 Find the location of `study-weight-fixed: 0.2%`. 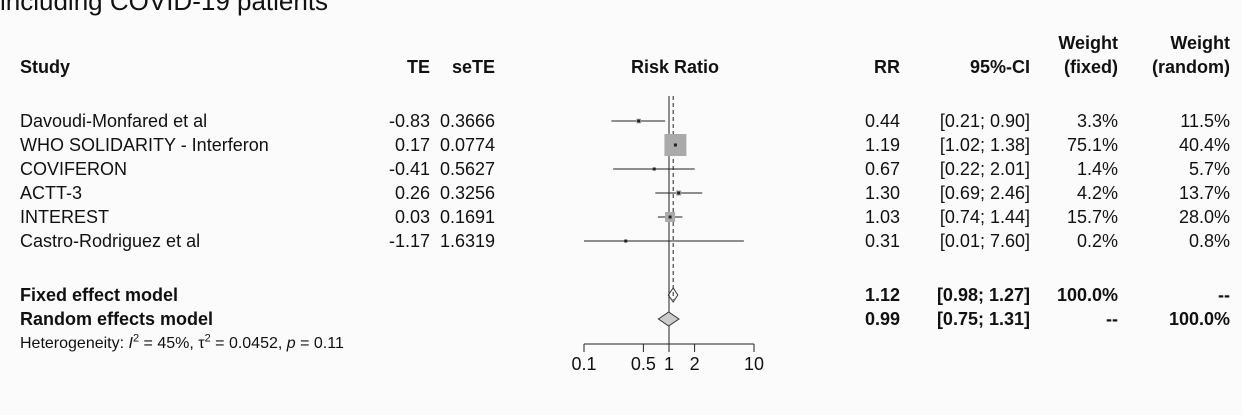

study-weight-fixed: 0.2% is located at coordinates (1097, 241).